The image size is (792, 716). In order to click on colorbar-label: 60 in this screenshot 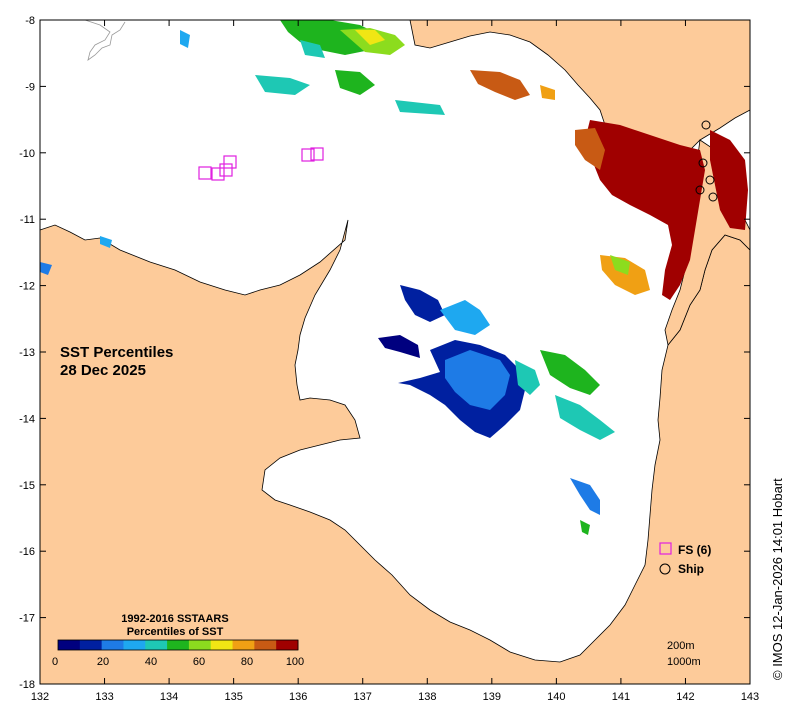, I will do `click(199, 662)`.